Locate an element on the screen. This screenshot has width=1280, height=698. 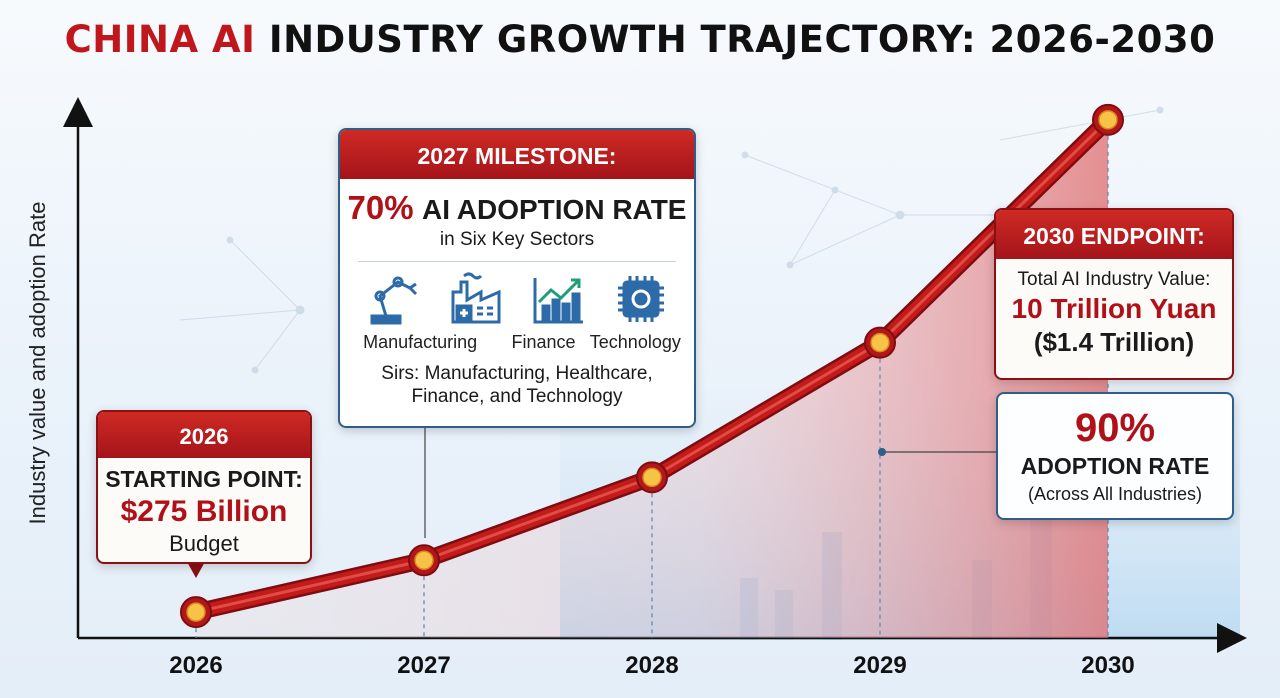
endpoint-header: 2030 ENDPOINT: is located at coordinates (1114, 234).